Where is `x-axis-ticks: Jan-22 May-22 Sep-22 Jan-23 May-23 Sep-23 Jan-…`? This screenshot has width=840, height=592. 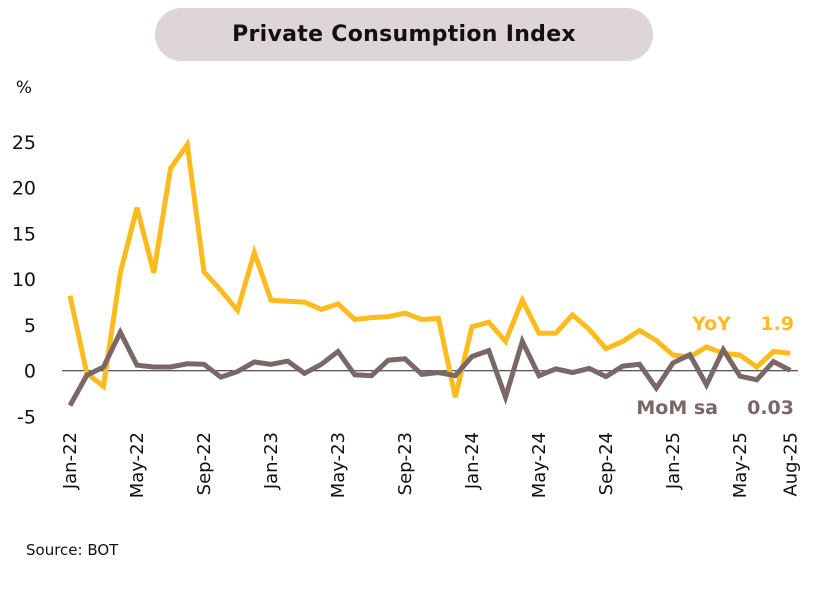
x-axis-ticks: Jan-22 May-22 Sep-22 Jan-23 May-23 Sep-23 Jan-… is located at coordinates (430, 465).